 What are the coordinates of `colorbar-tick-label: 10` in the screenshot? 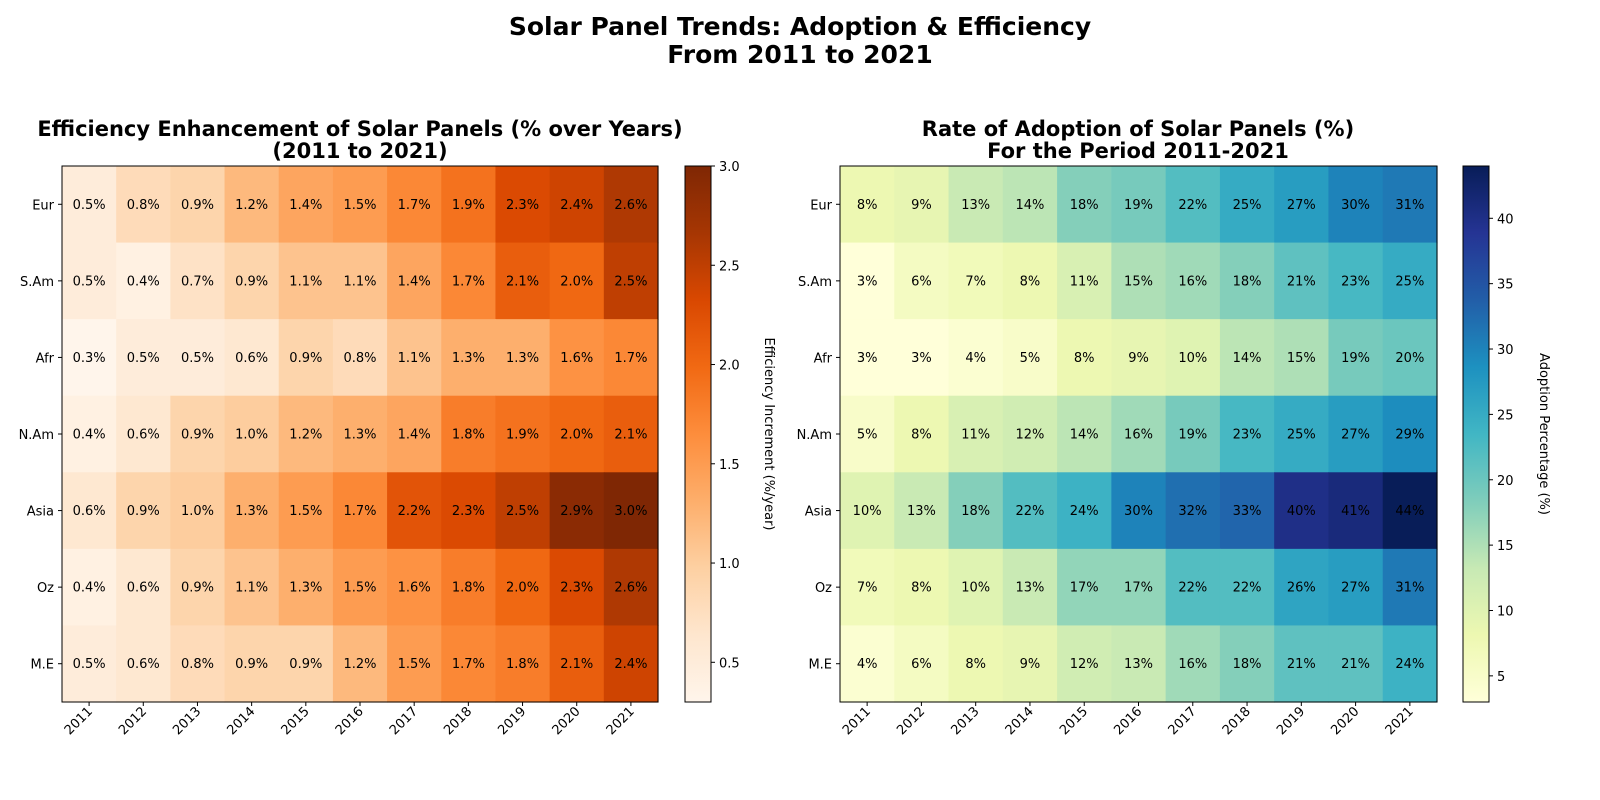 It's located at (1505, 611).